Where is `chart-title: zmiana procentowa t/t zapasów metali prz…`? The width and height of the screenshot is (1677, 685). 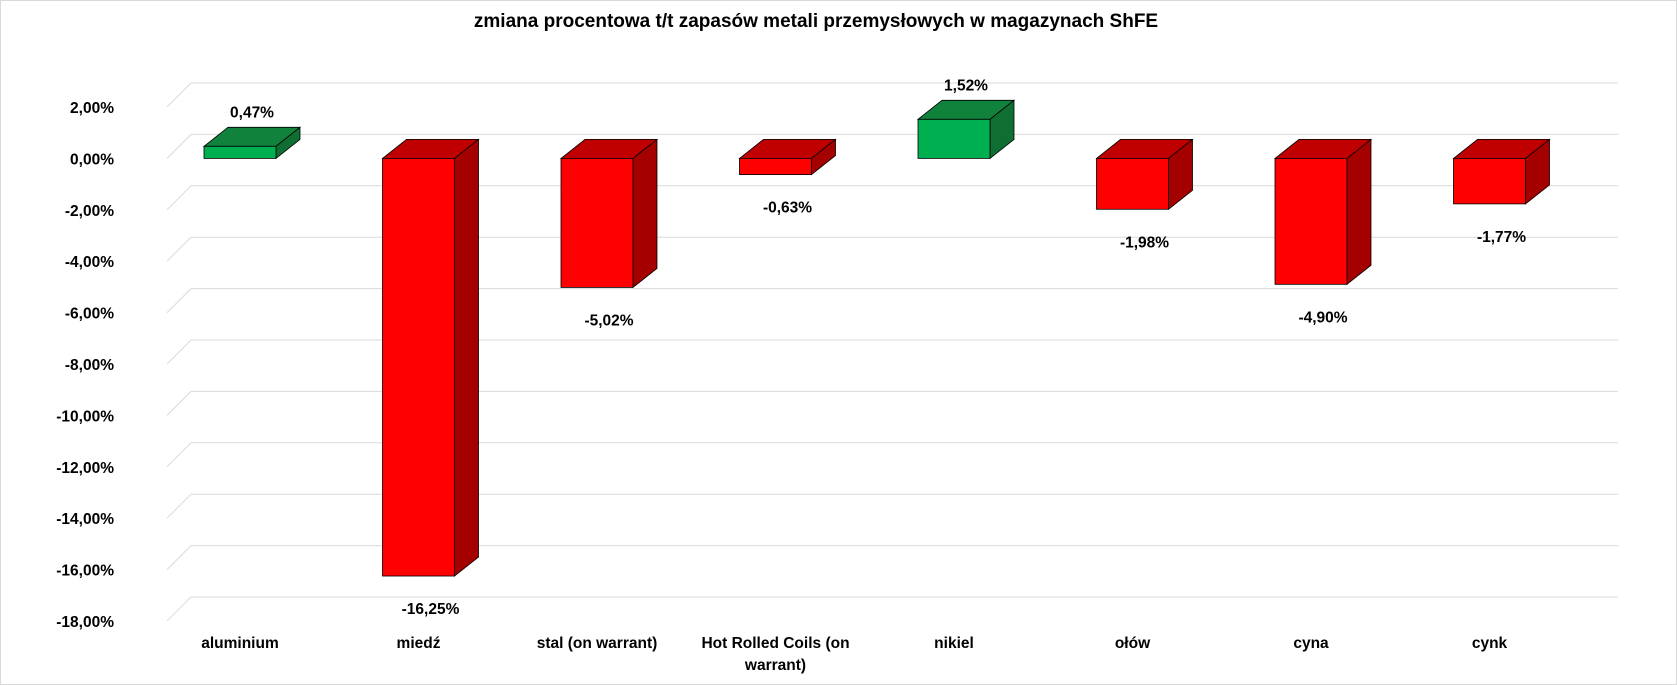 chart-title: zmiana procentowa t/t zapasów metali prz… is located at coordinates (816, 21).